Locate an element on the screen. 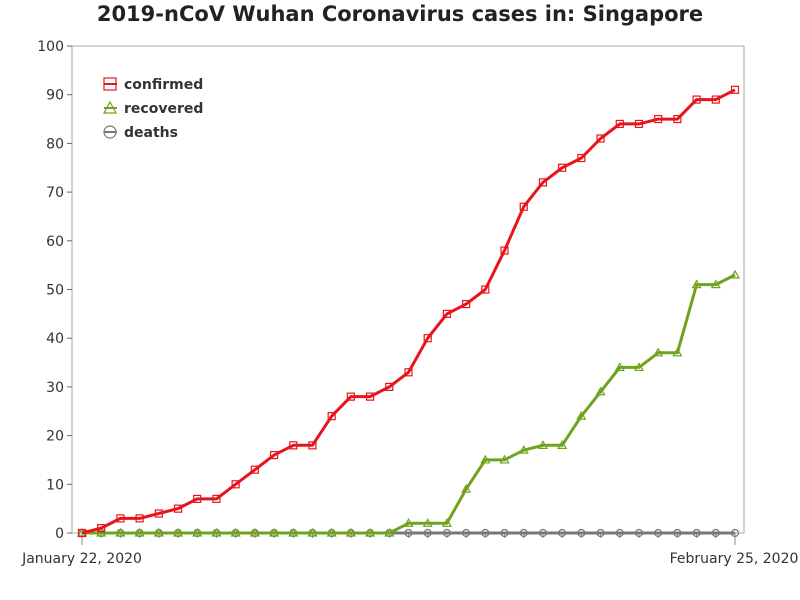 This screenshot has width=800, height=600. y-tick-label: 70 is located at coordinates (55, 193).